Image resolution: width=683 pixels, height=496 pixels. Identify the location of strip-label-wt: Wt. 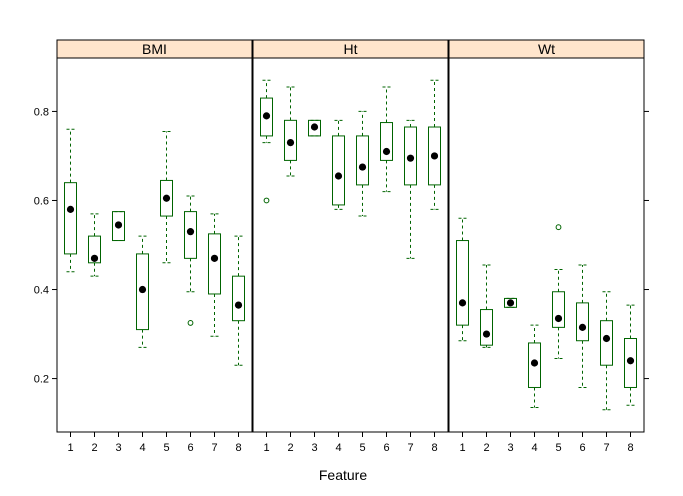
(546, 49).